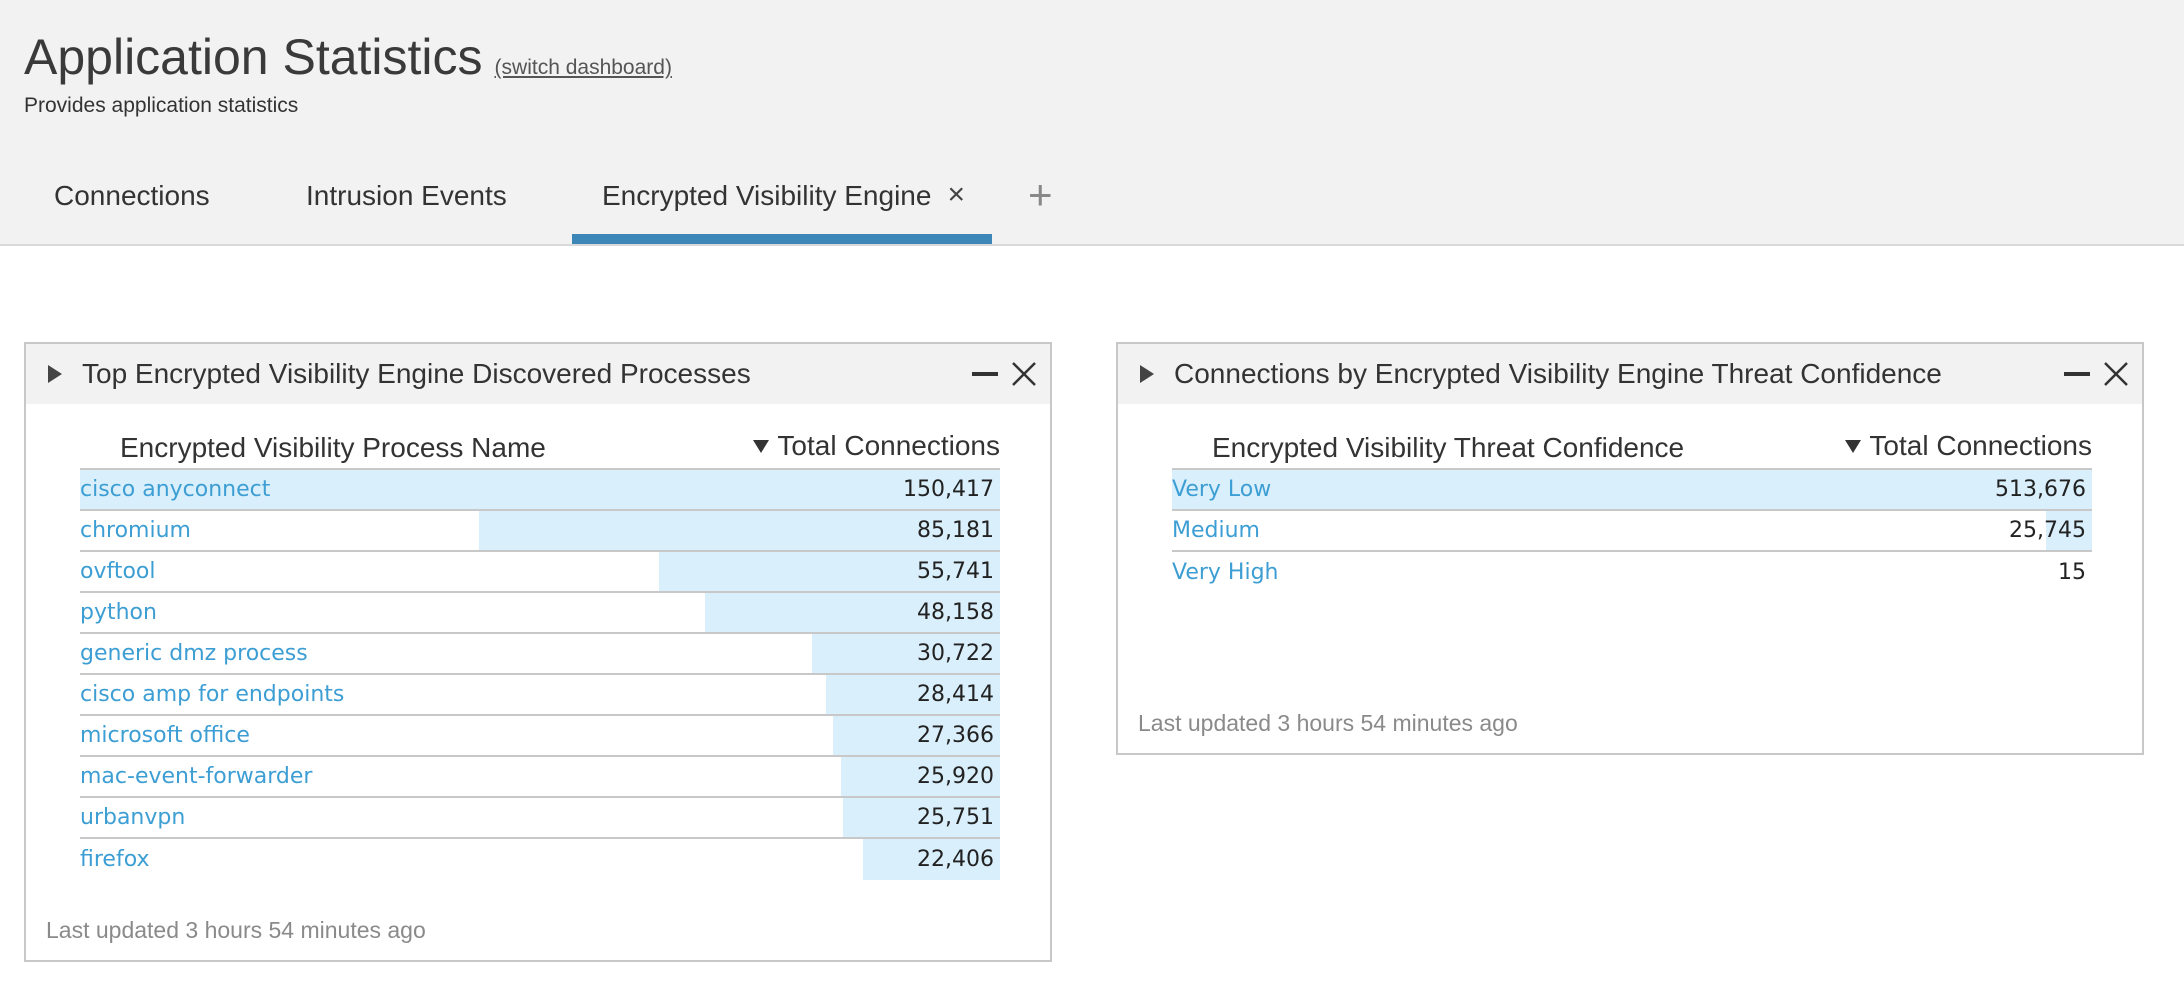 Image resolution: width=2184 pixels, height=998 pixels. I want to click on row-name-link: Medium, so click(1216, 530).